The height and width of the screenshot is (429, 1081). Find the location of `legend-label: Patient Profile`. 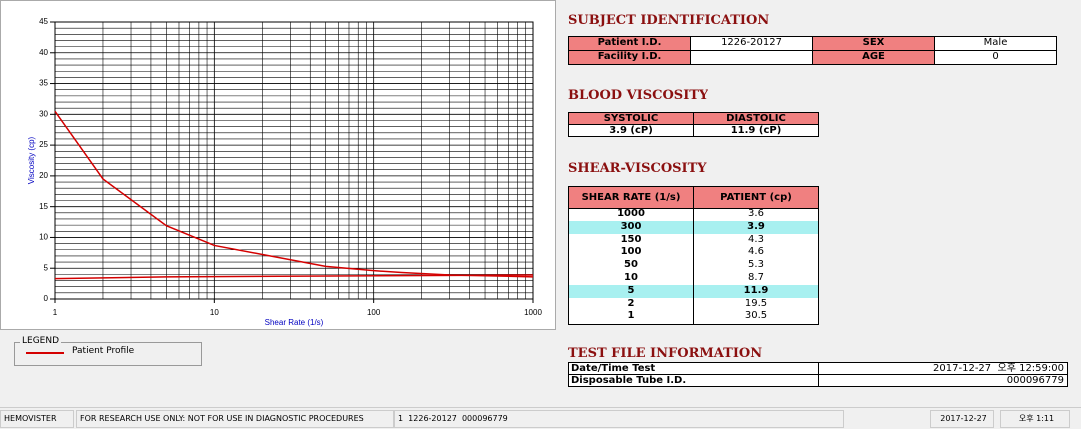

legend-label: Patient Profile is located at coordinates (103, 351).